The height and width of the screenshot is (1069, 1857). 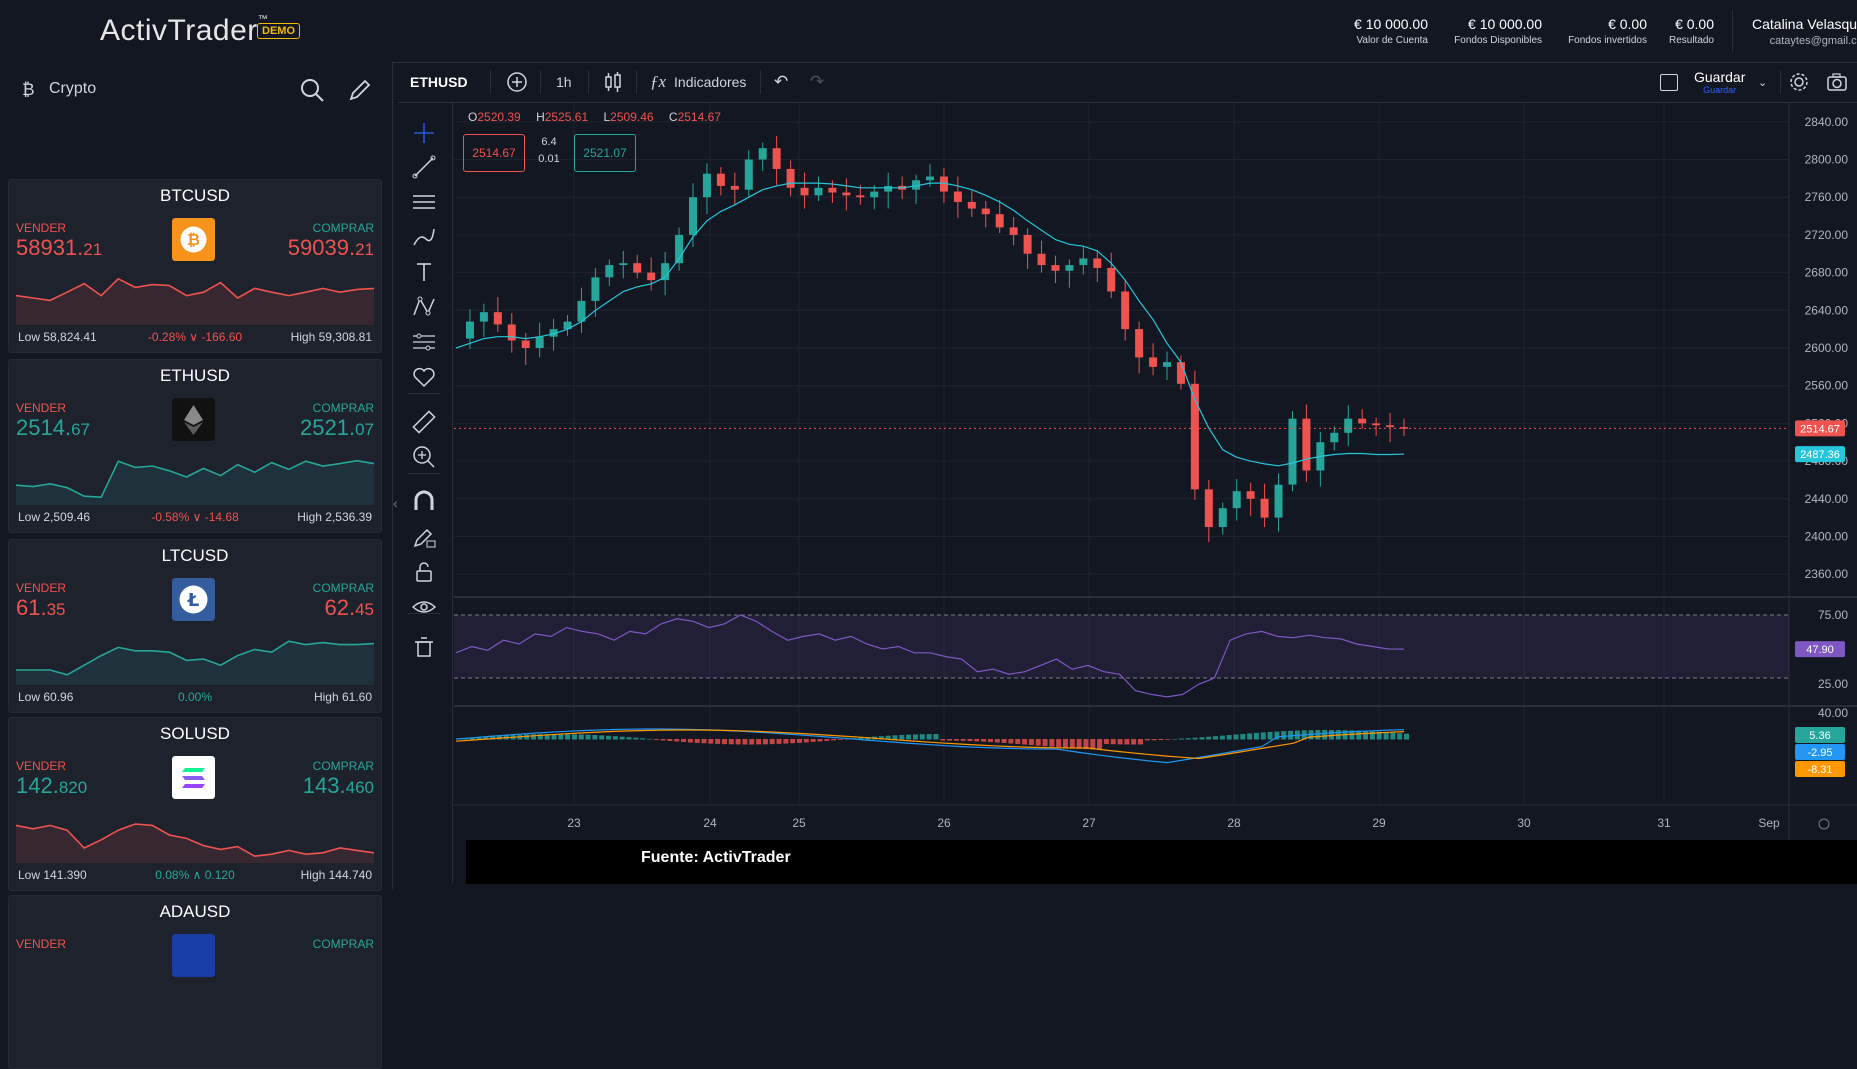 What do you see at coordinates (424, 537) in the screenshot?
I see `lock-drawing-icon` at bounding box center [424, 537].